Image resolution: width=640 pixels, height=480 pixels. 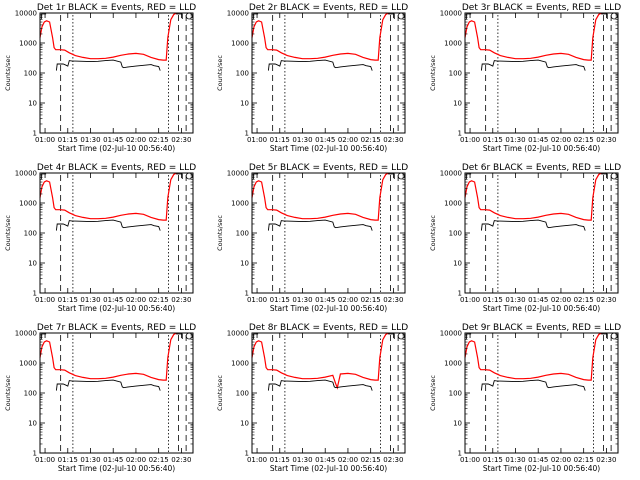 I want to click on panel-title: Det 3r BLACK = Events, RED = LLD, so click(x=541, y=8).